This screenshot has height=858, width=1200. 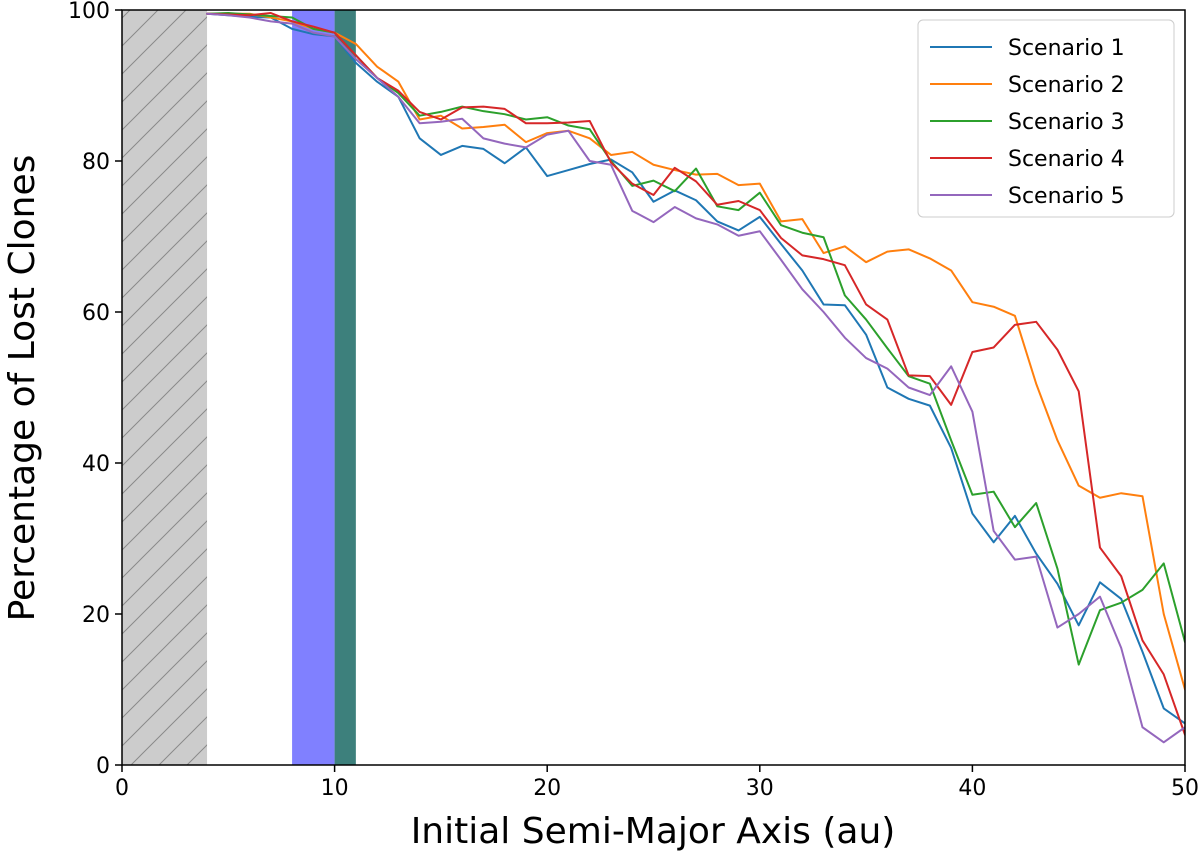 What do you see at coordinates (22, 388) in the screenshot?
I see `y-axis-title: Percentage of Lost Clones` at bounding box center [22, 388].